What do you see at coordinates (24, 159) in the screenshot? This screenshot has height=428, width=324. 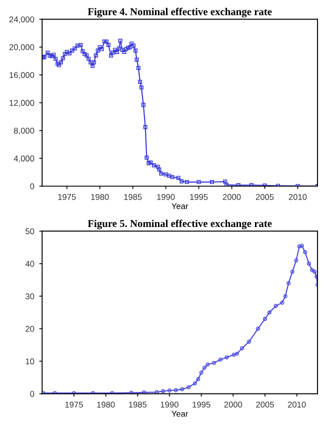 I see `y-tick-label: 4,000` at bounding box center [24, 159].